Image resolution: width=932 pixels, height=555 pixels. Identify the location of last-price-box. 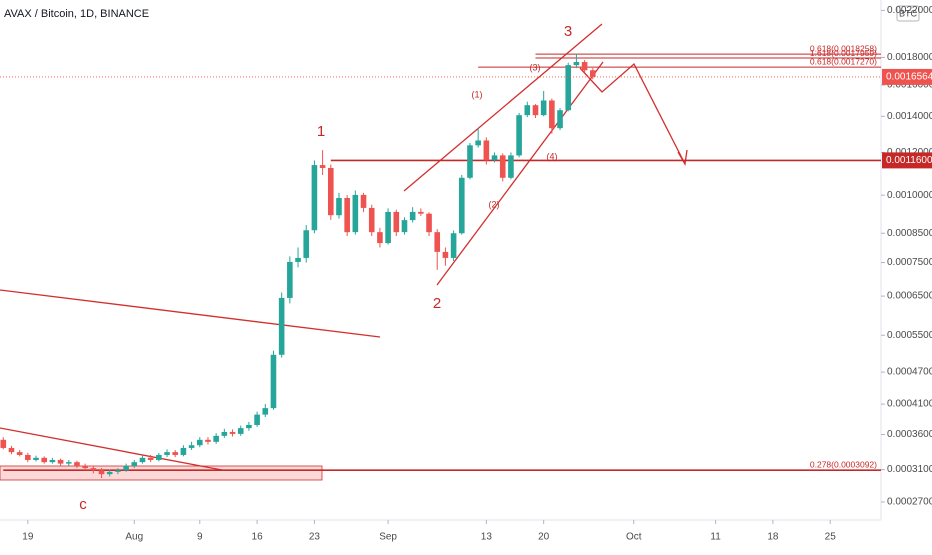
(907, 76).